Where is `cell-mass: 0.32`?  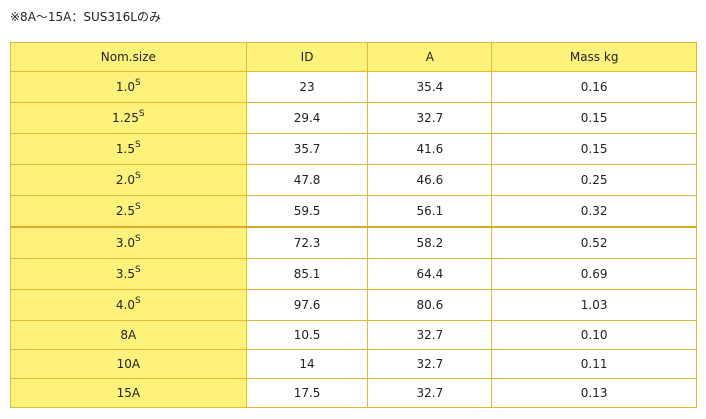 cell-mass: 0.32 is located at coordinates (594, 211).